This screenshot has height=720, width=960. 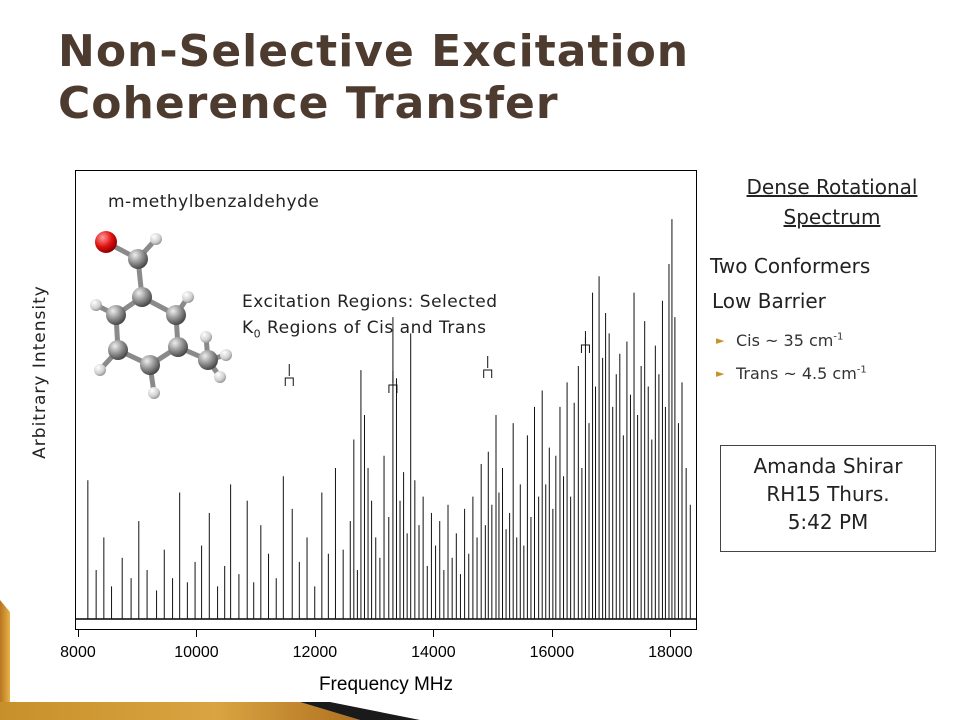 What do you see at coordinates (832, 187) in the screenshot?
I see `side-heading-line-1: Dense Rotational` at bounding box center [832, 187].